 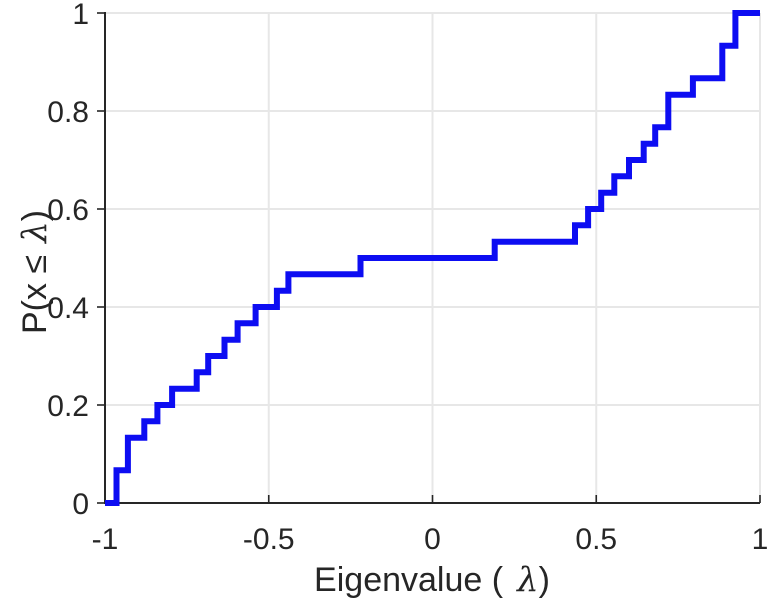 What do you see at coordinates (68, 210) in the screenshot?
I see `y-tick-label: 0.6` at bounding box center [68, 210].